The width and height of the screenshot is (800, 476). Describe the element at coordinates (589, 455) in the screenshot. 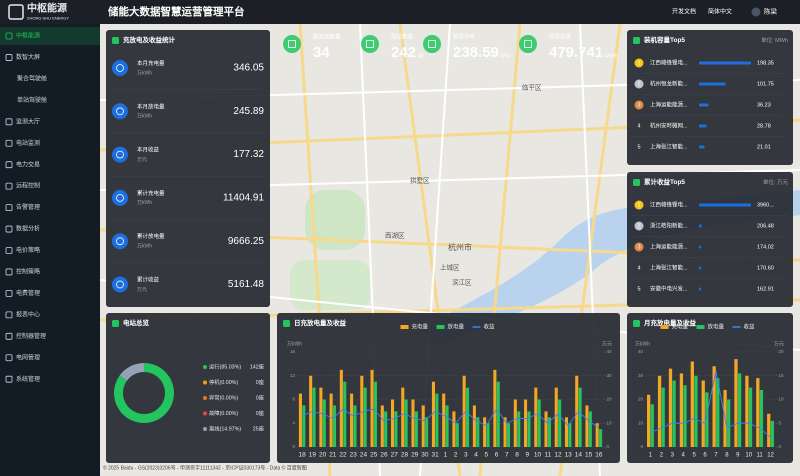

I see `x-tick-label: 15` at that location.